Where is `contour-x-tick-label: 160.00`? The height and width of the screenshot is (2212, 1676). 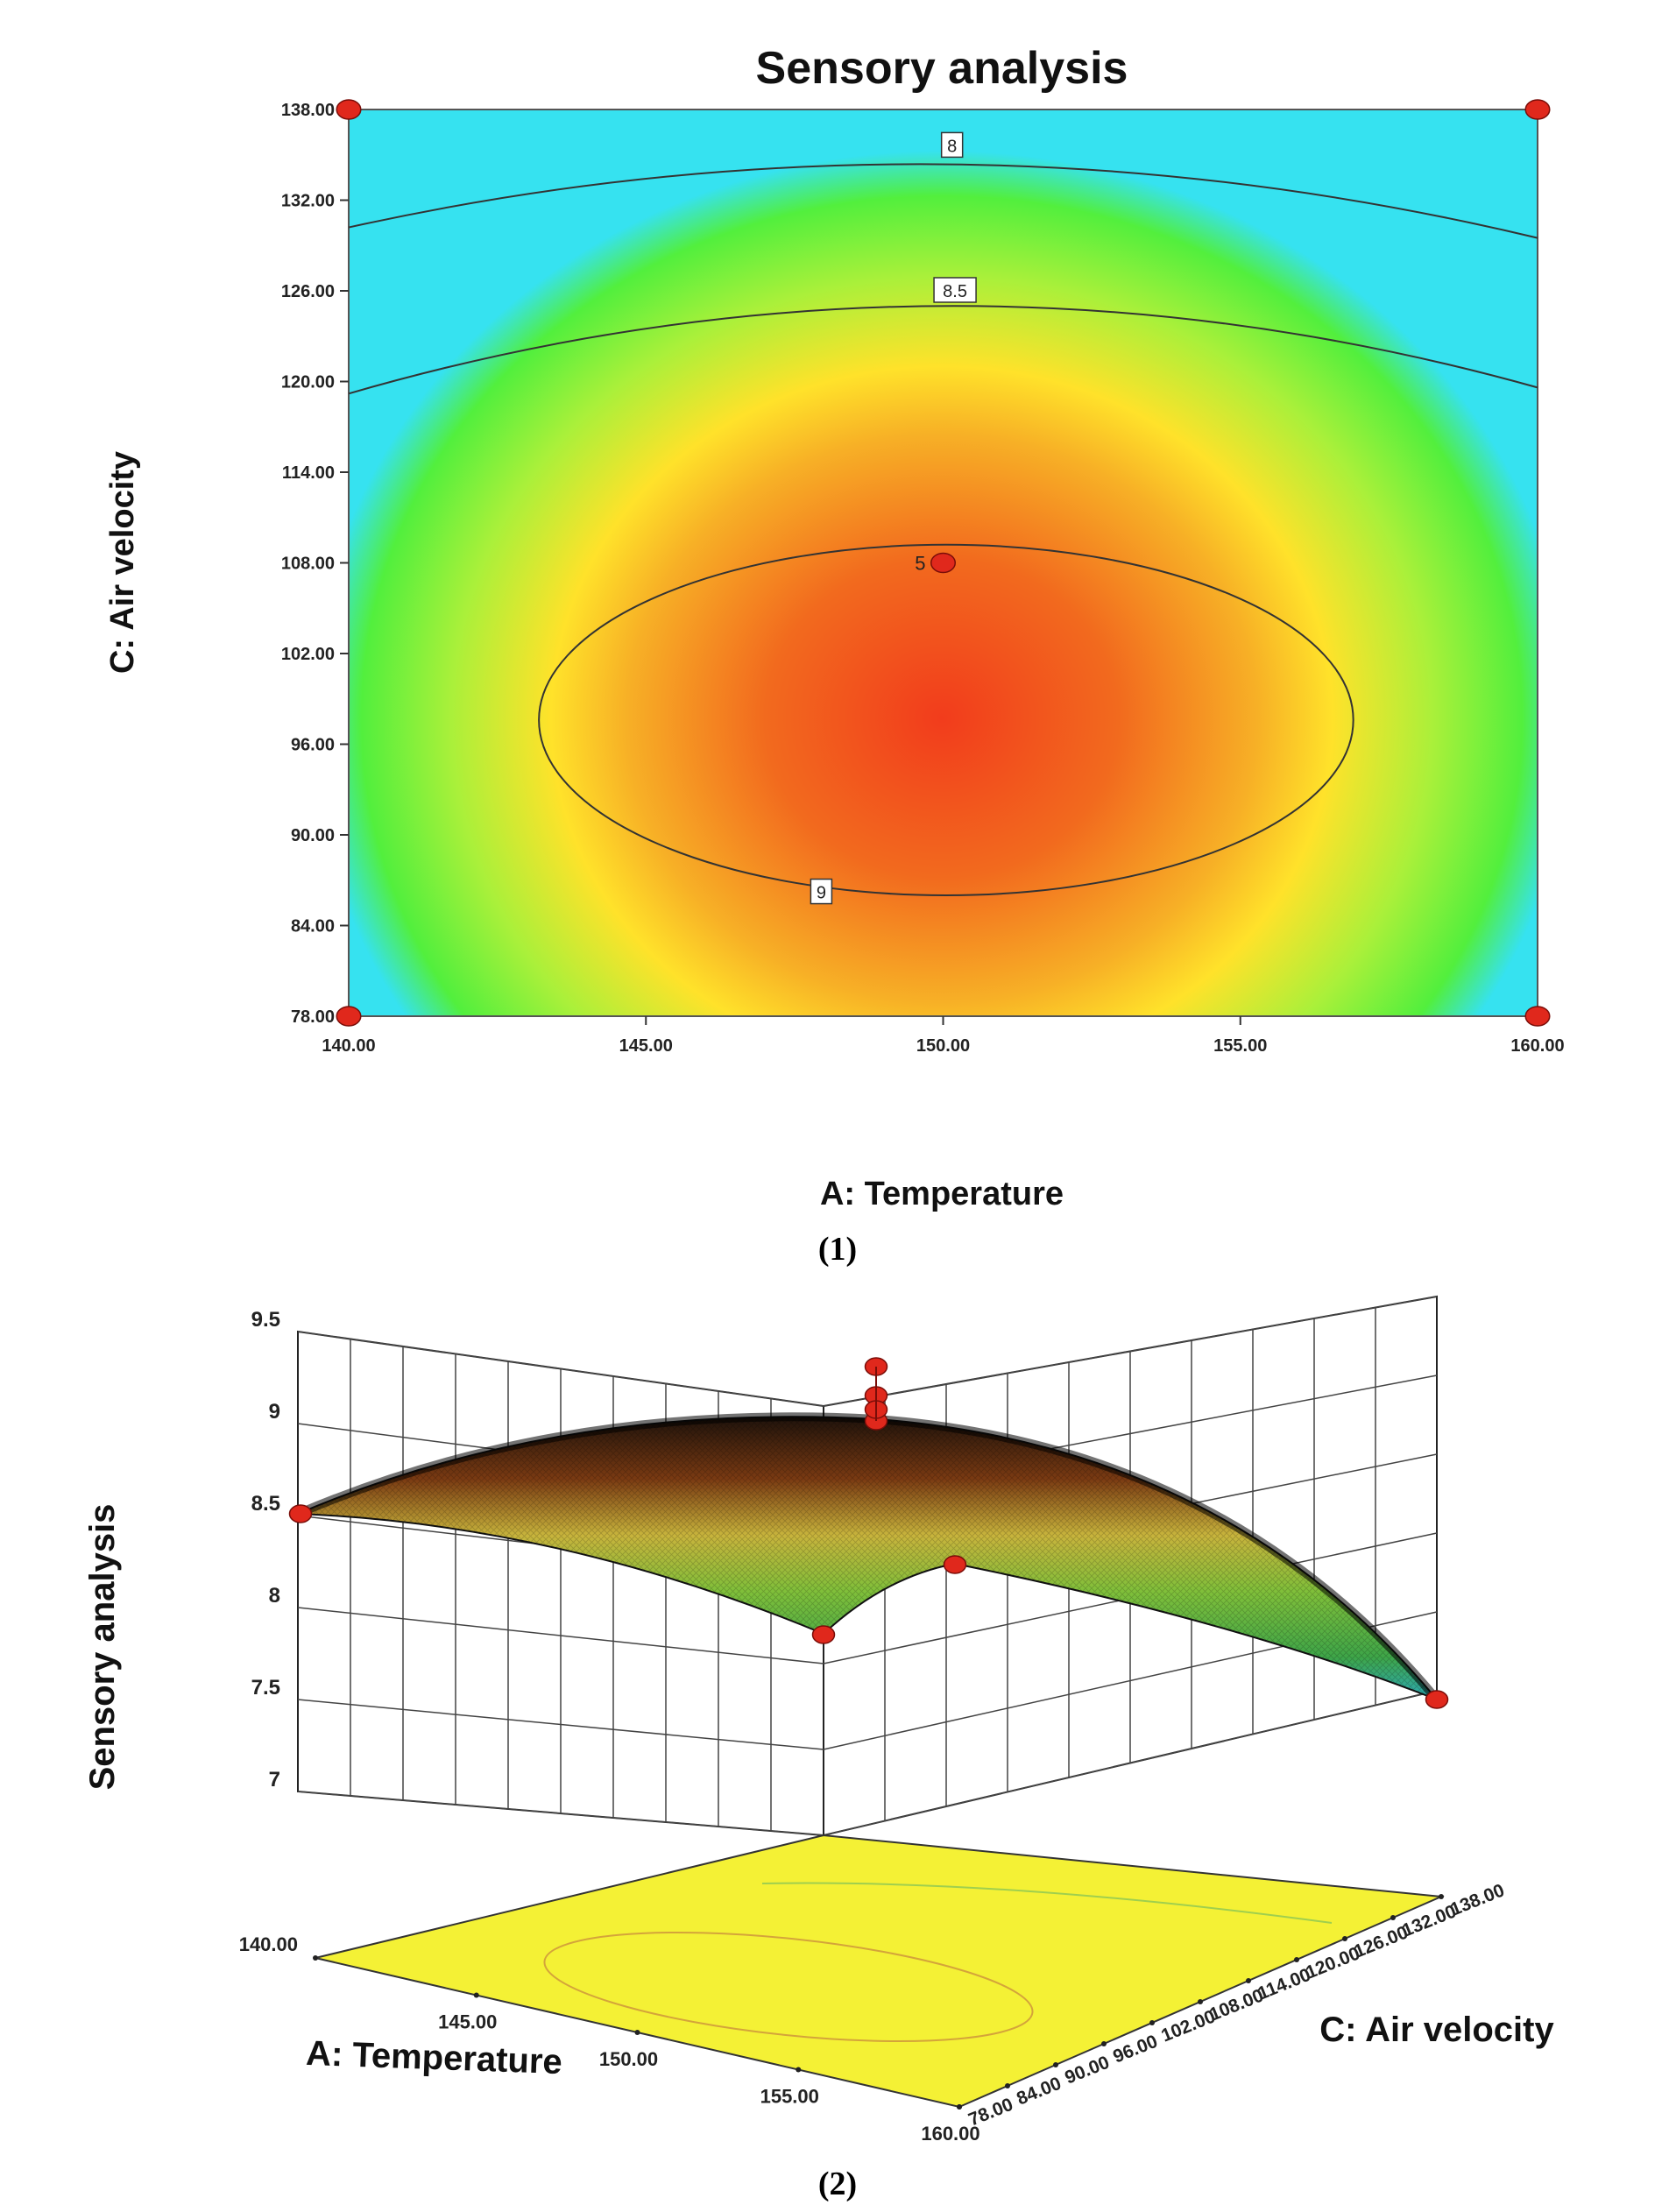
contour-x-tick-label: 160.00 is located at coordinates (1537, 1046).